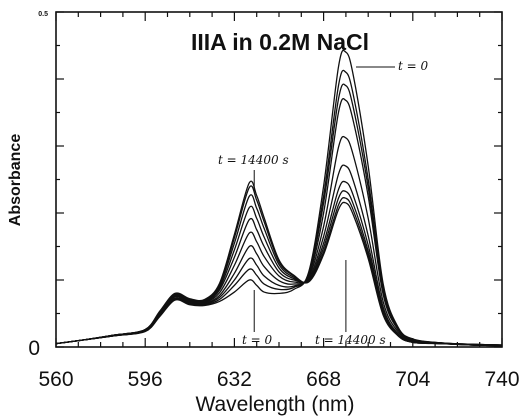  Describe the element at coordinates (501, 379) in the screenshot. I see `x-tick-label-740: 740` at that location.